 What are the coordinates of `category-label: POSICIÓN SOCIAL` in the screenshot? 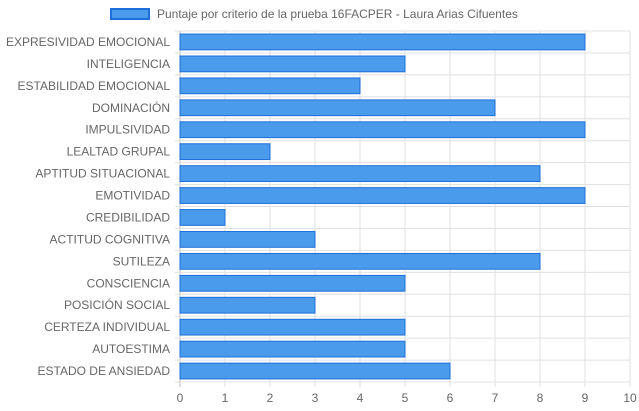 It's located at (117, 304).